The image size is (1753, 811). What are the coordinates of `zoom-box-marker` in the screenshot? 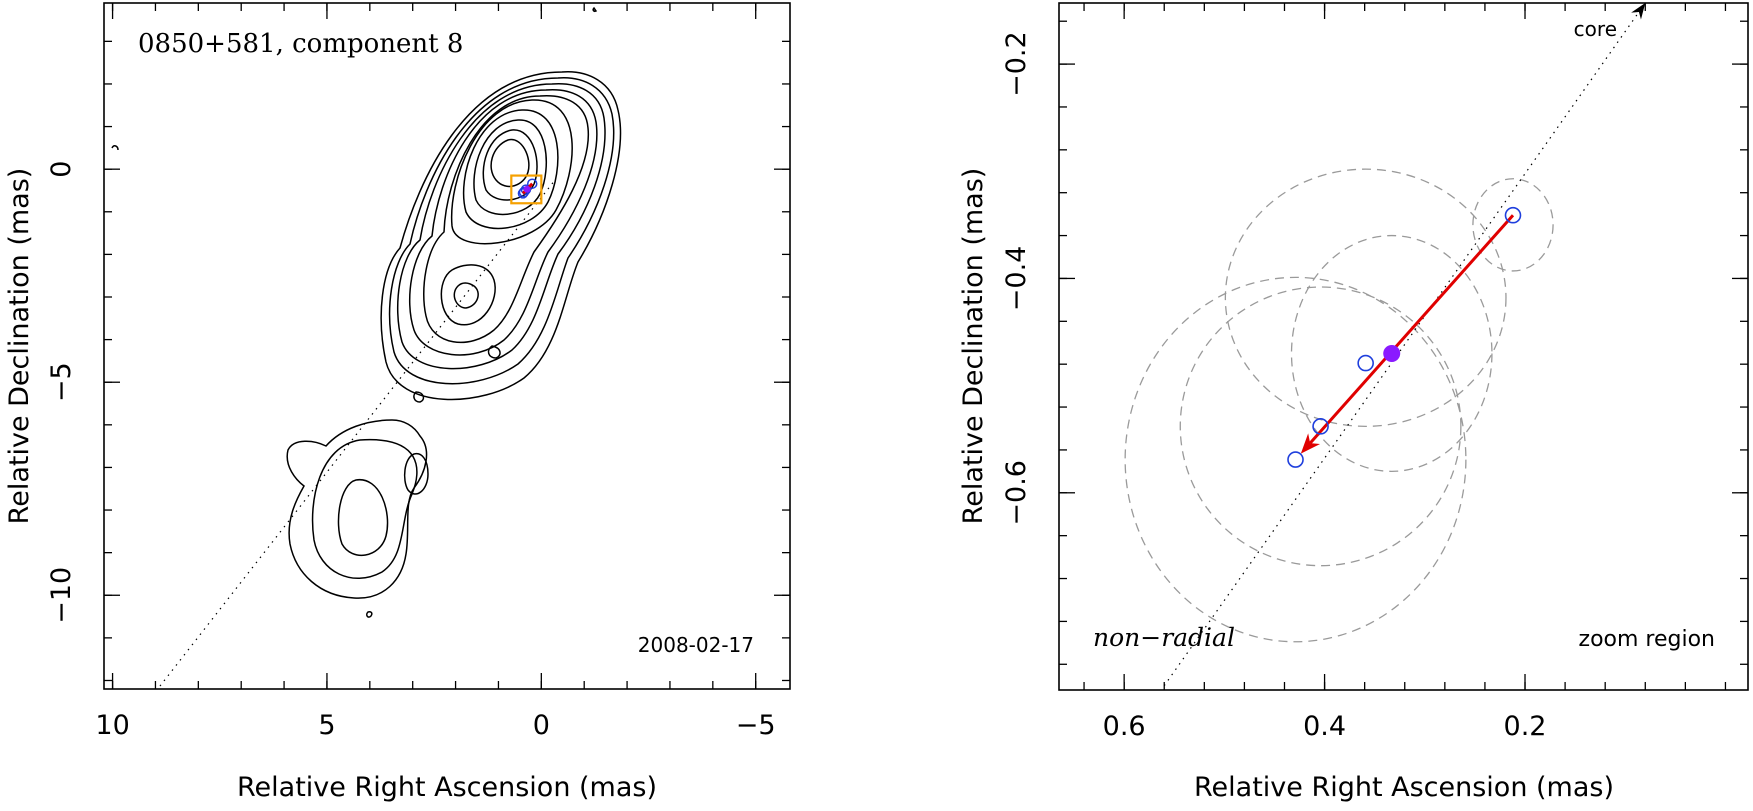 It's located at (526, 189).